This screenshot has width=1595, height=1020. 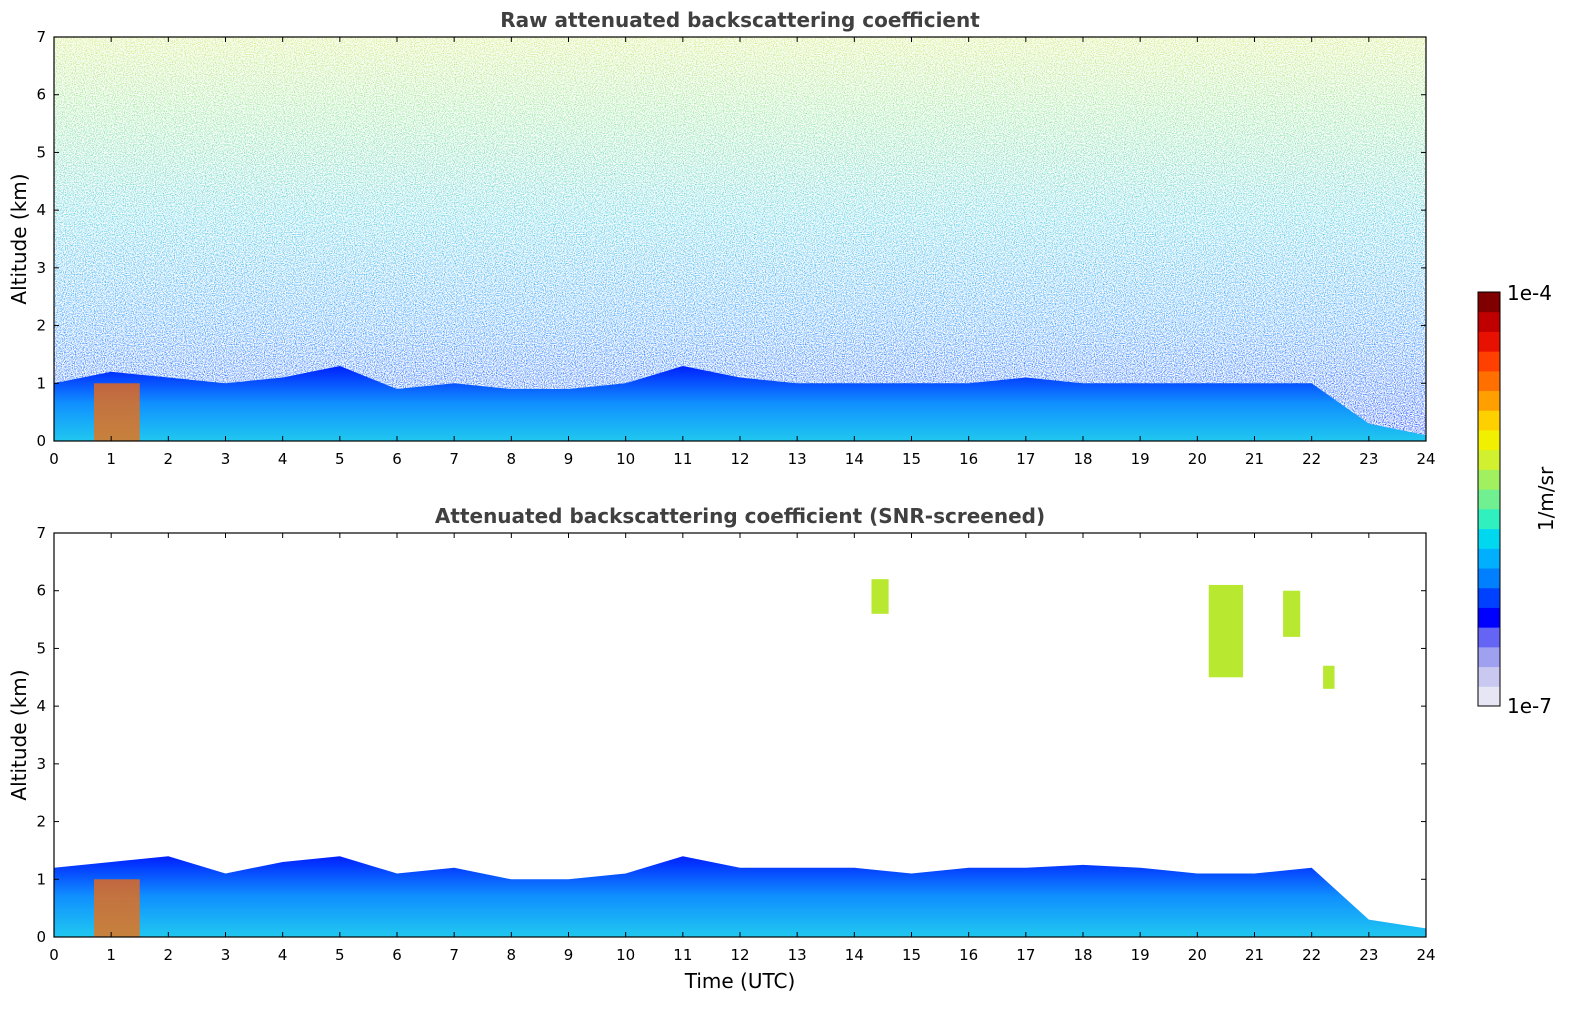 What do you see at coordinates (340, 748) in the screenshot?
I see `x-tick: 5` at bounding box center [340, 748].